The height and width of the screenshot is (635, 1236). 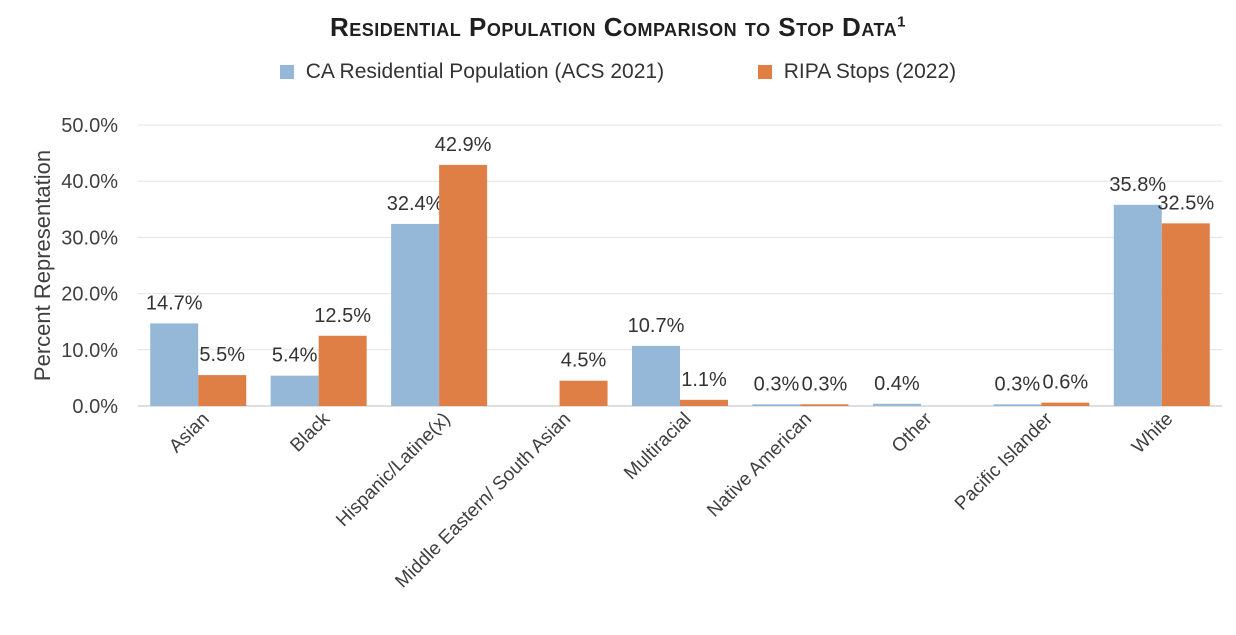 What do you see at coordinates (1018, 384) in the screenshot?
I see `data-label-residential-7: 0.3%` at bounding box center [1018, 384].